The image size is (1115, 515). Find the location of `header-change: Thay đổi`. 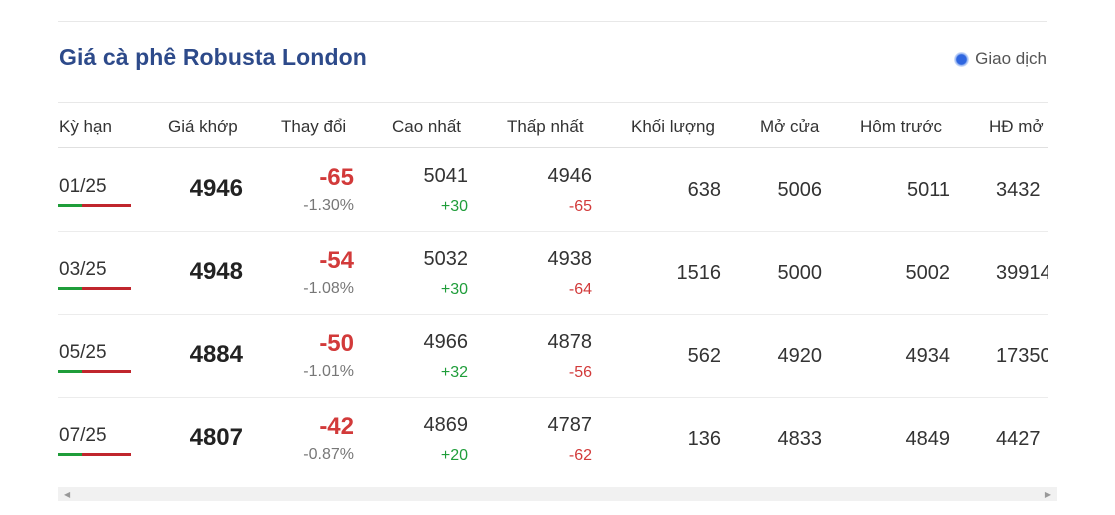

header-change: Thay đổi is located at coordinates (314, 126).